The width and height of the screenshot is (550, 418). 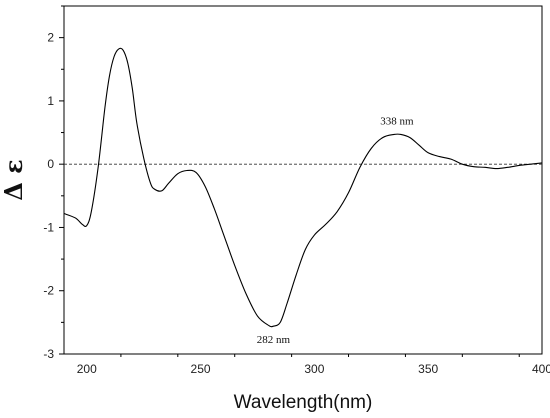 What do you see at coordinates (541, 369) in the screenshot?
I see `x-tick-label: 400` at bounding box center [541, 369].